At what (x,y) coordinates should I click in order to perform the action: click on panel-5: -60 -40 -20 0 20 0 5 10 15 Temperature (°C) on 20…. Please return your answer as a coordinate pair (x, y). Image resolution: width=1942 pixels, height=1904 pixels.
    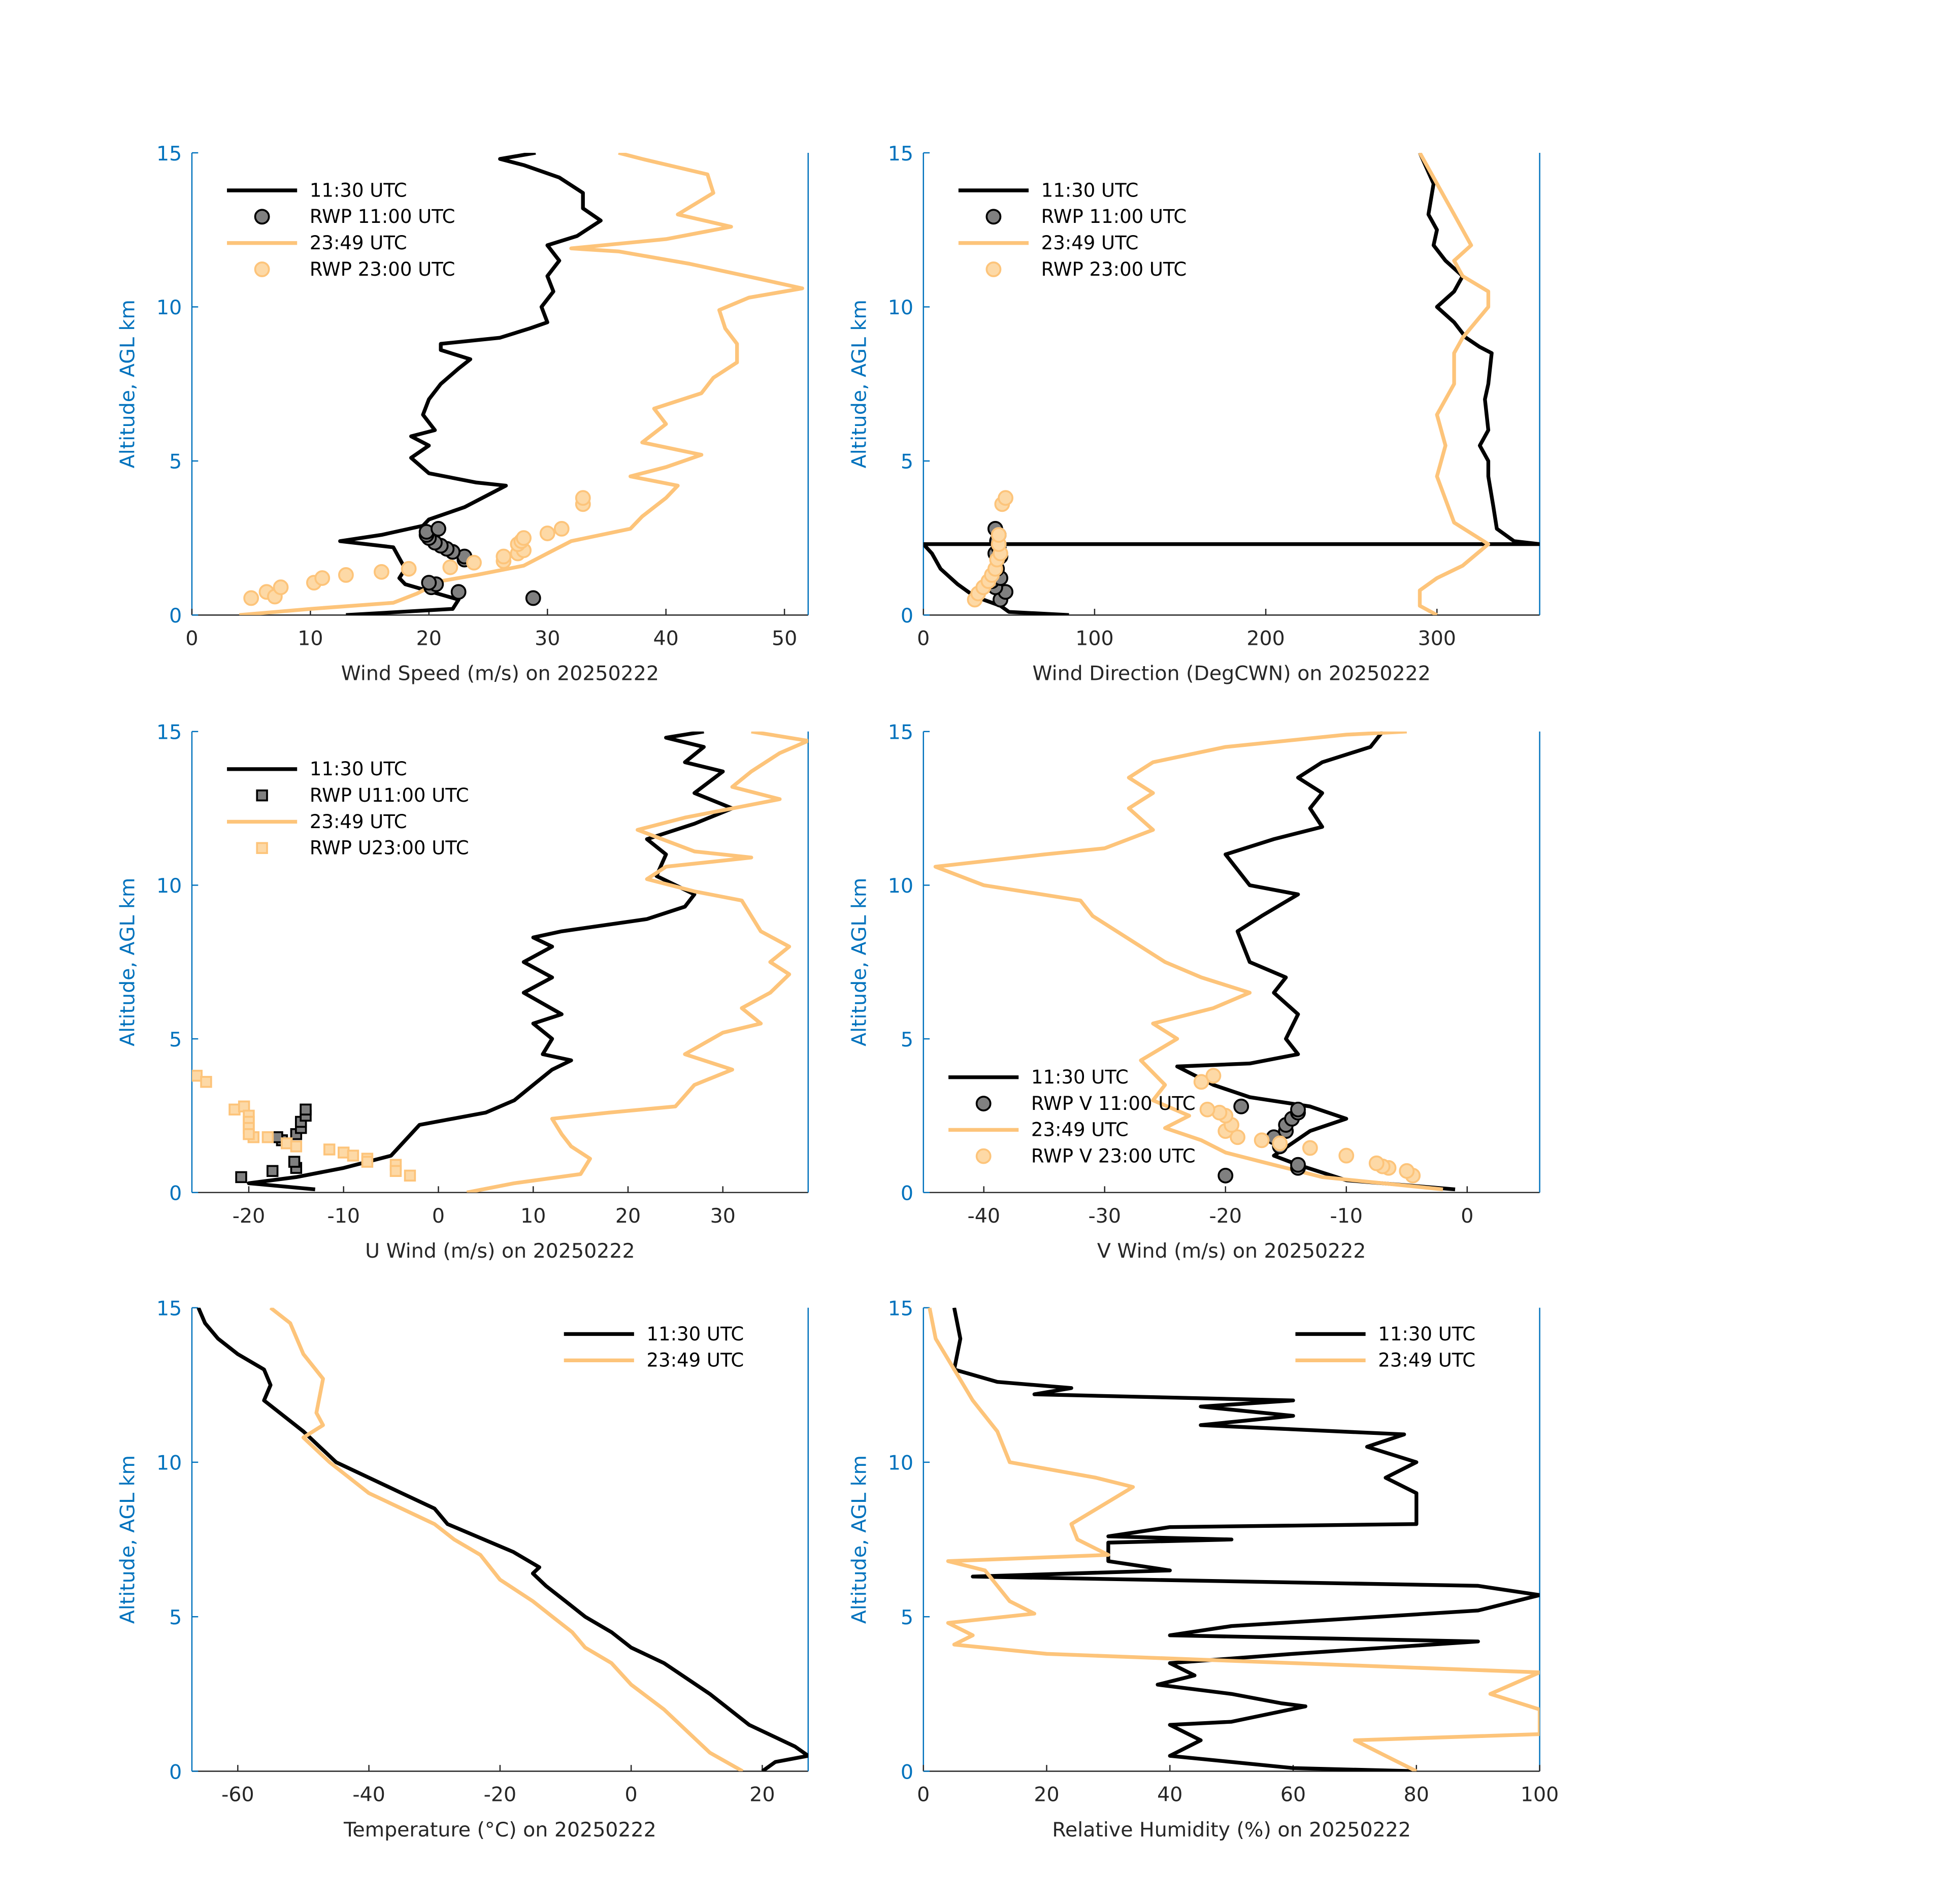
    Looking at the image, I should click on (462, 1570).